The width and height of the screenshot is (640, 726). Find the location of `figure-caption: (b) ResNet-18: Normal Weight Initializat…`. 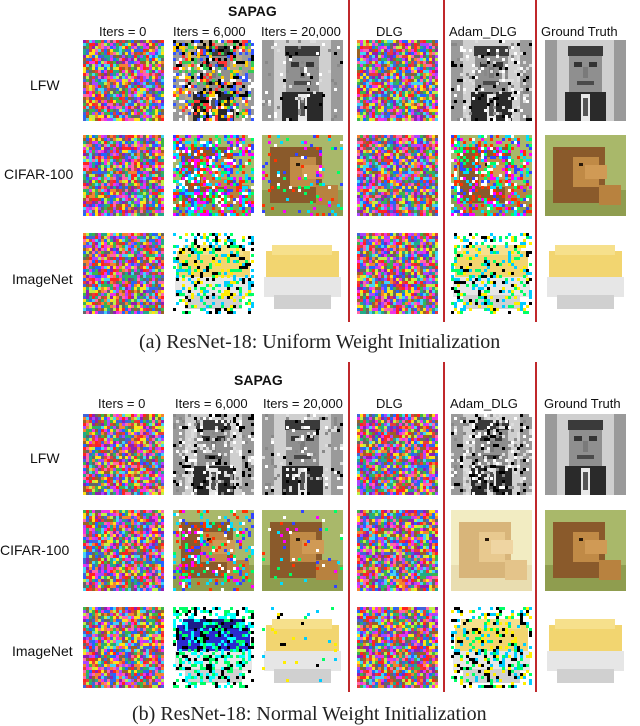

figure-caption: (b) ResNet-18: Normal Weight Initializat… is located at coordinates (309, 714).